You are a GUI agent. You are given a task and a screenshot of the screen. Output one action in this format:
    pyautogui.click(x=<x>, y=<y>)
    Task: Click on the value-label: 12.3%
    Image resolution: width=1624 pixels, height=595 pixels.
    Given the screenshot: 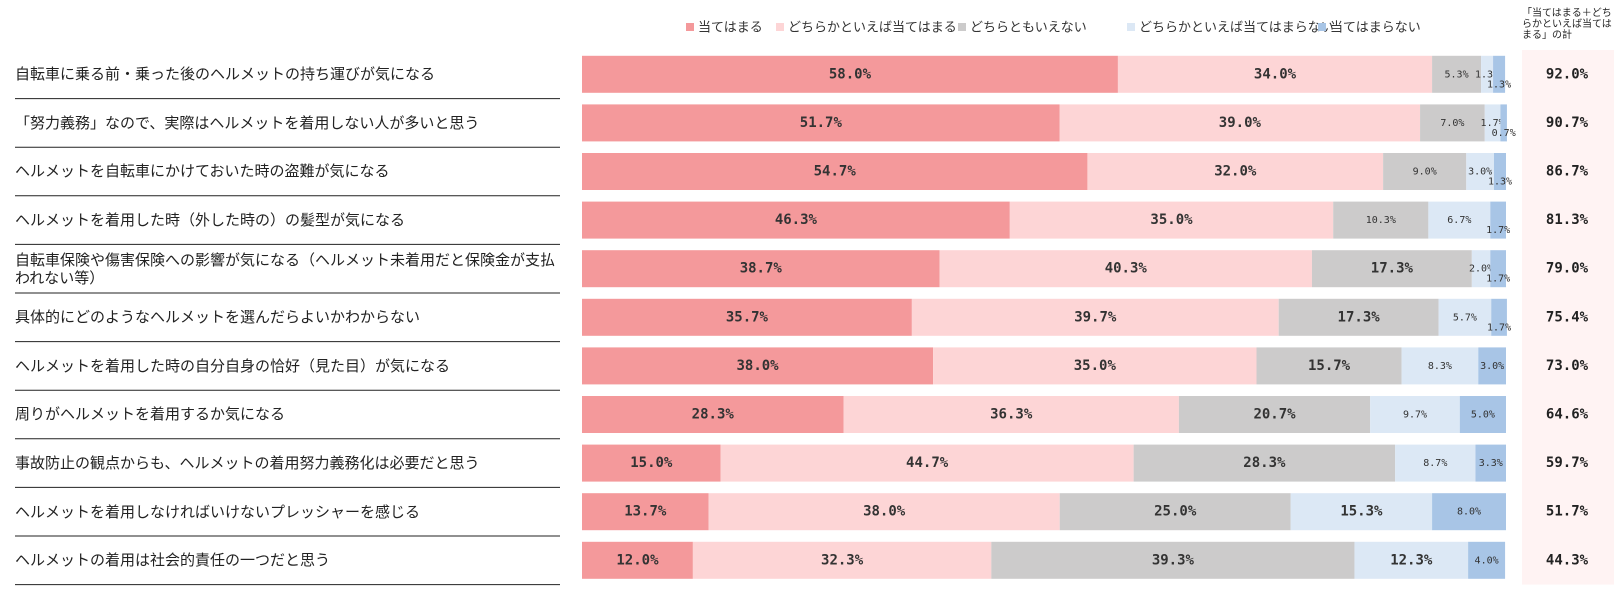 What is the action you would take?
    pyautogui.click(x=1411, y=560)
    